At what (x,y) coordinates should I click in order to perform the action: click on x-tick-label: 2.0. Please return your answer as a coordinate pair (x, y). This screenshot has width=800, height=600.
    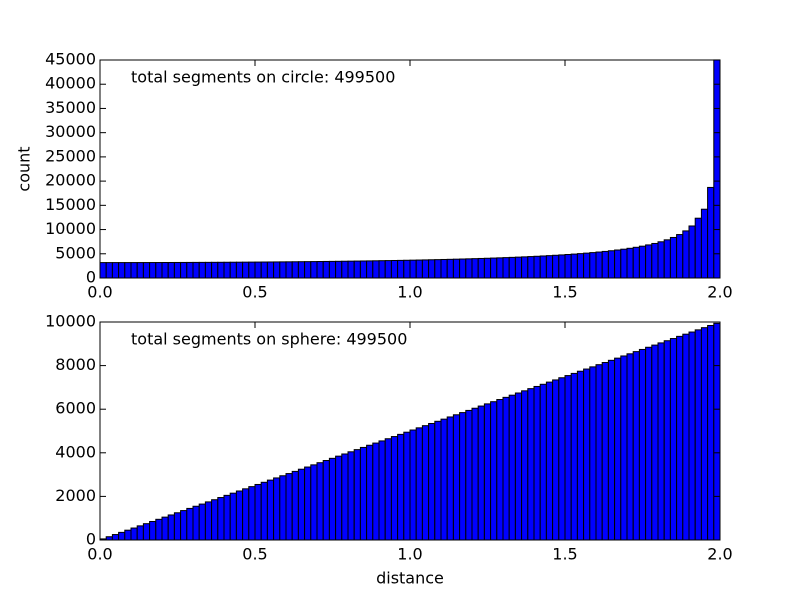
    Looking at the image, I should click on (719, 292).